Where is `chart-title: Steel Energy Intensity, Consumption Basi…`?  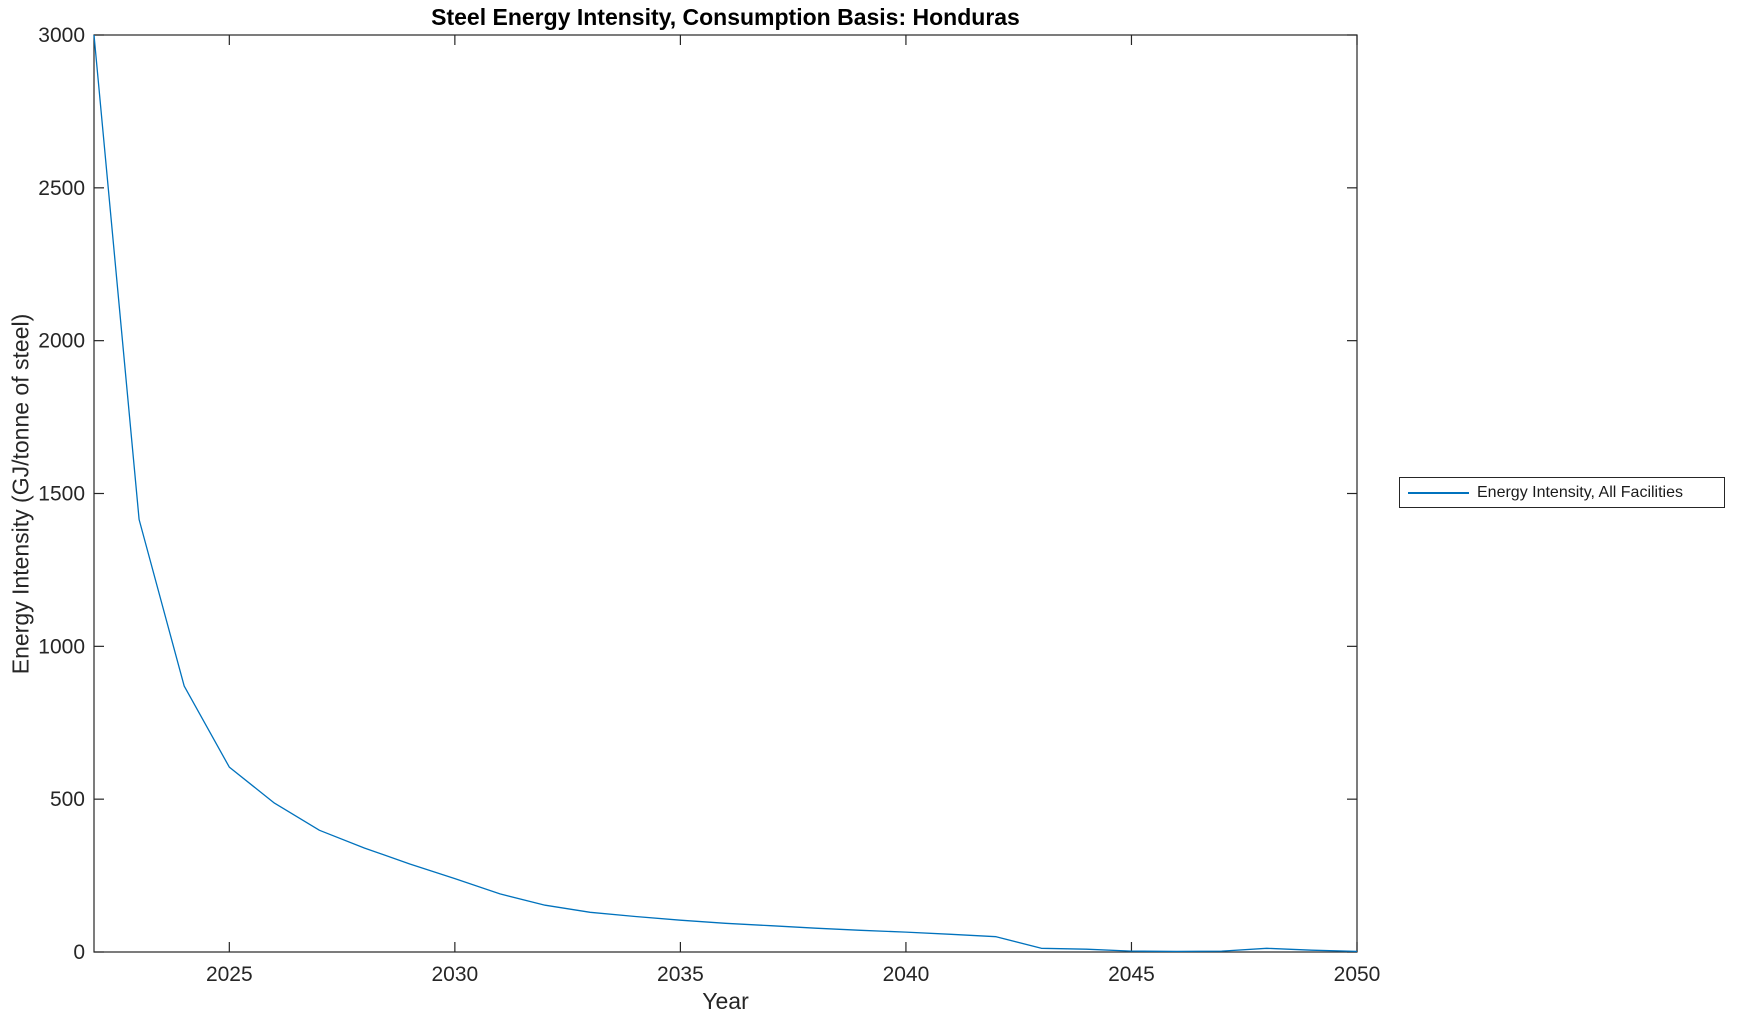
chart-title: Steel Energy Intensity, Consumption Basi… is located at coordinates (725, 17).